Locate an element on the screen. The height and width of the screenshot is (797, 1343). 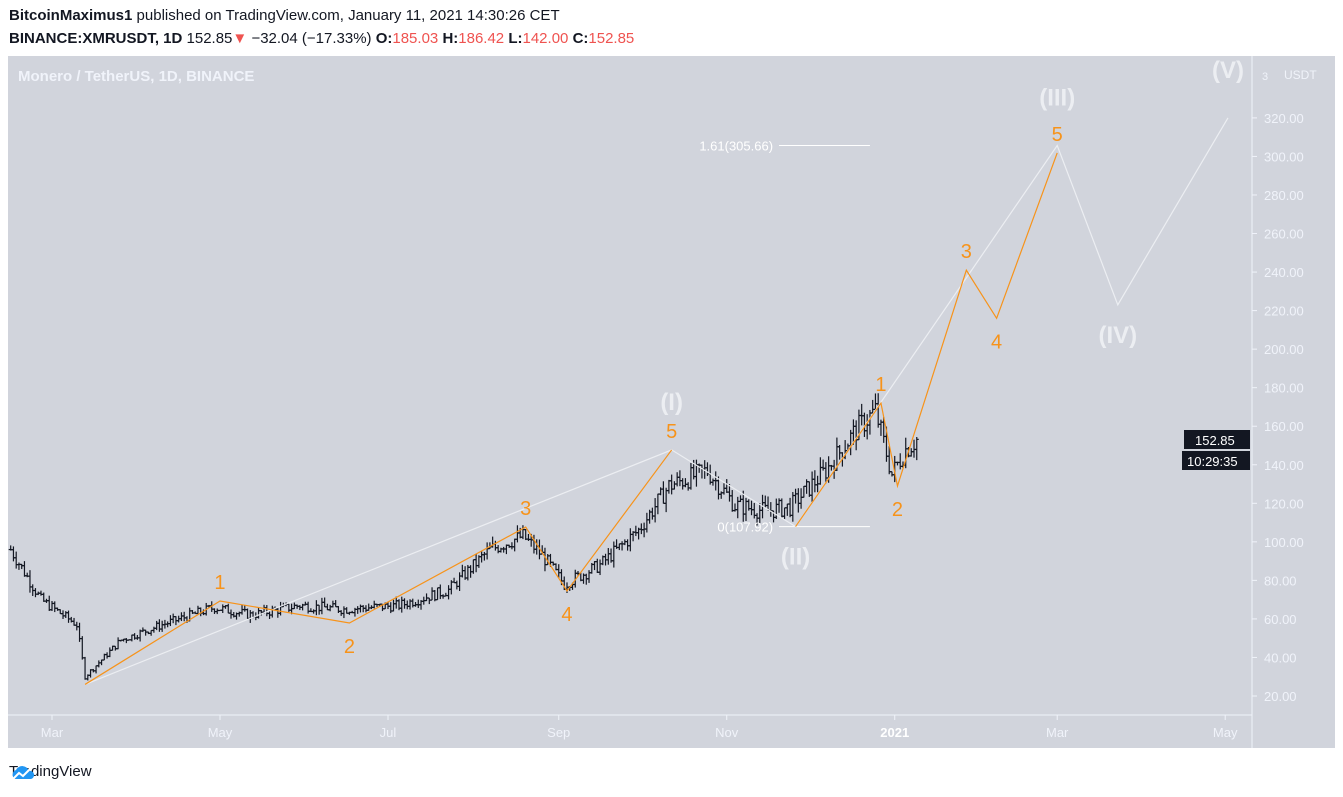
x-tick-label: Nov is located at coordinates (727, 732).